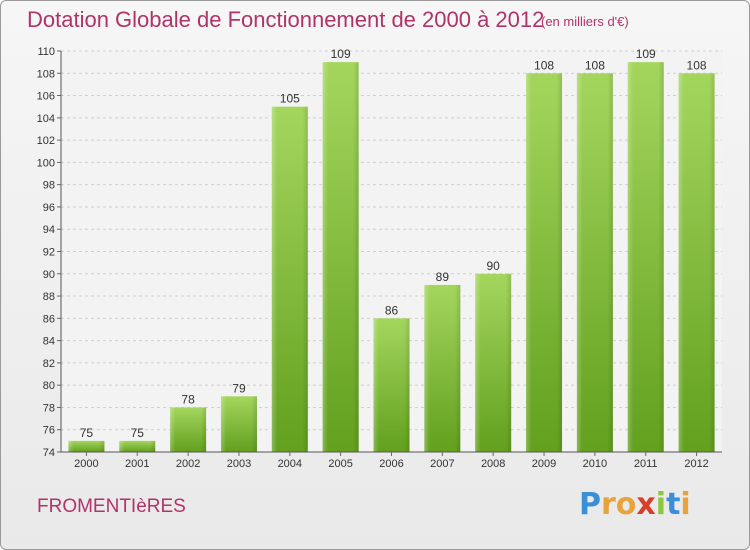  I want to click on x-tick-label: 2008, so click(493, 464).